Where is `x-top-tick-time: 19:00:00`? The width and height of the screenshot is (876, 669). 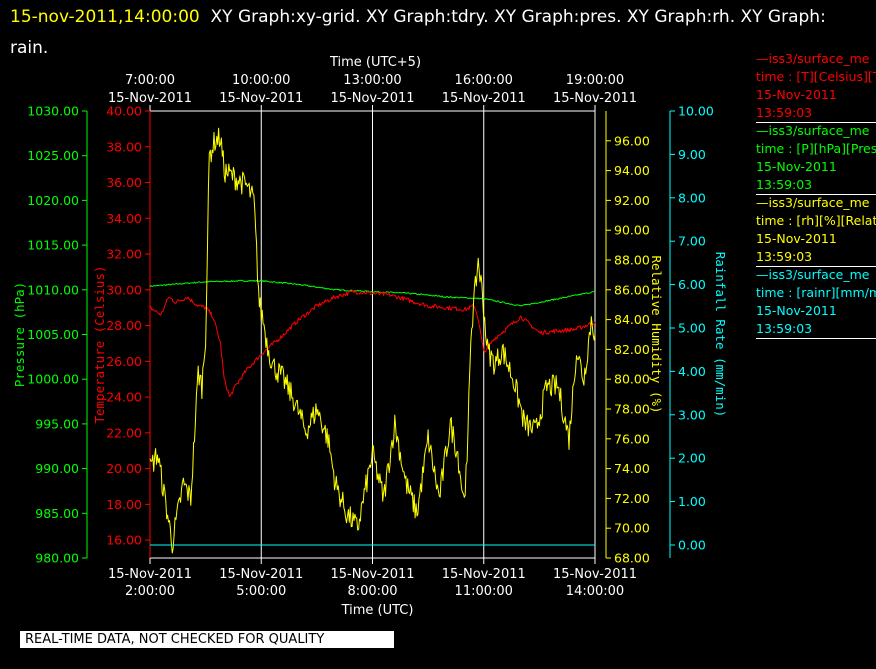 x-top-tick-time: 19:00:00 is located at coordinates (595, 80).